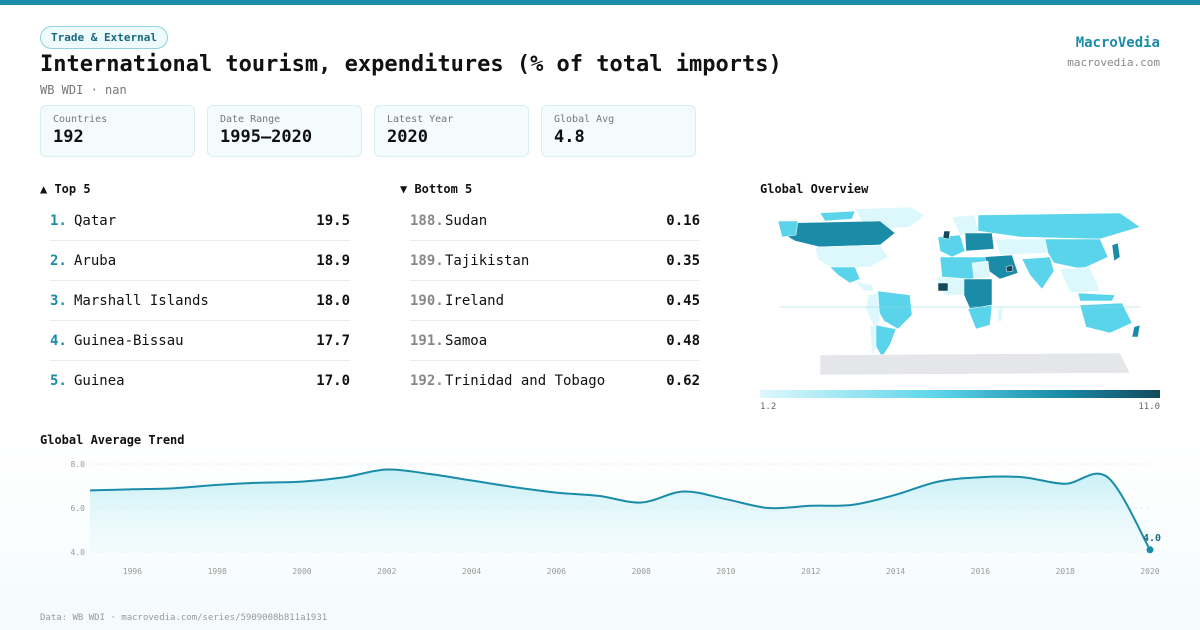 This screenshot has width=1200, height=630. Describe the element at coordinates (104, 37) in the screenshot. I see `category-badge: Trade & External` at that location.